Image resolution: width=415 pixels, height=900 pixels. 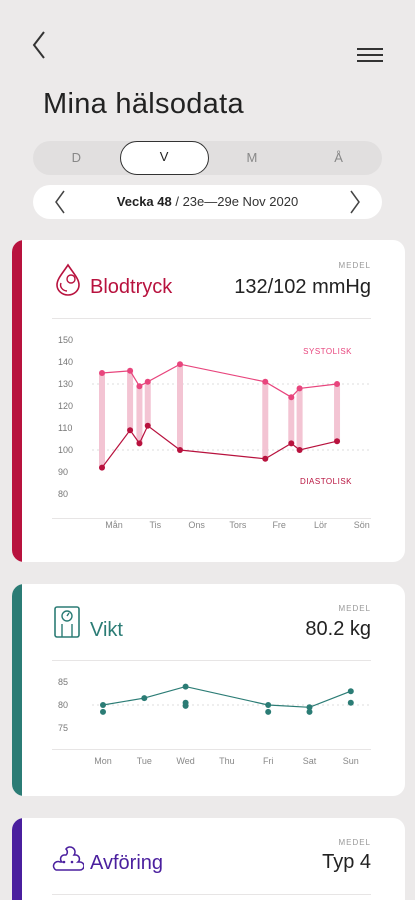 I want to click on x-tick-label: Sön, so click(x=362, y=525).